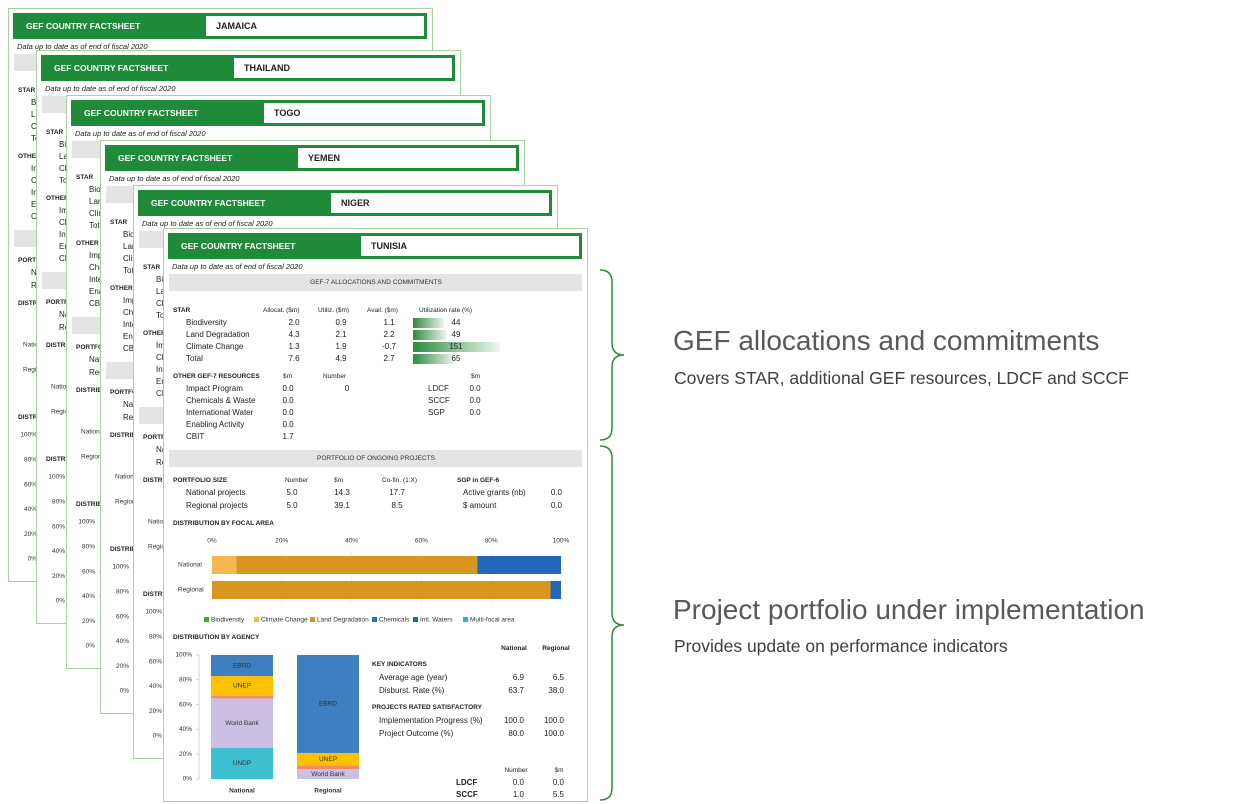 The image size is (1250, 804). Describe the element at coordinates (494, 492) in the screenshot. I see `row-label: Active grants (nb)` at that location.